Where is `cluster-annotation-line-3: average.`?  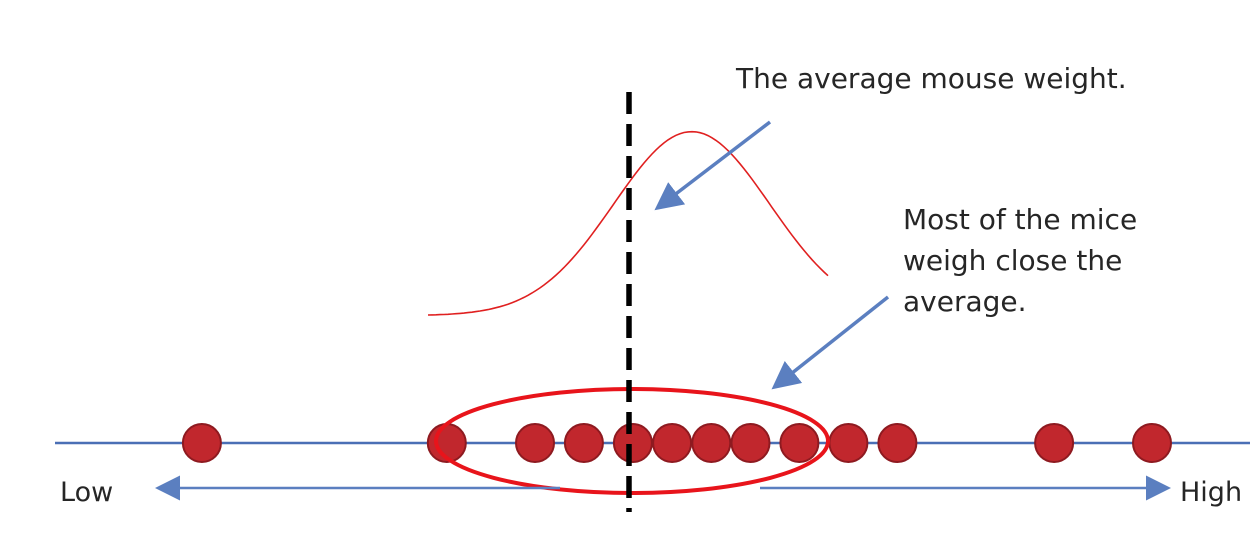
cluster-annotation-line-3: average. is located at coordinates (965, 301).